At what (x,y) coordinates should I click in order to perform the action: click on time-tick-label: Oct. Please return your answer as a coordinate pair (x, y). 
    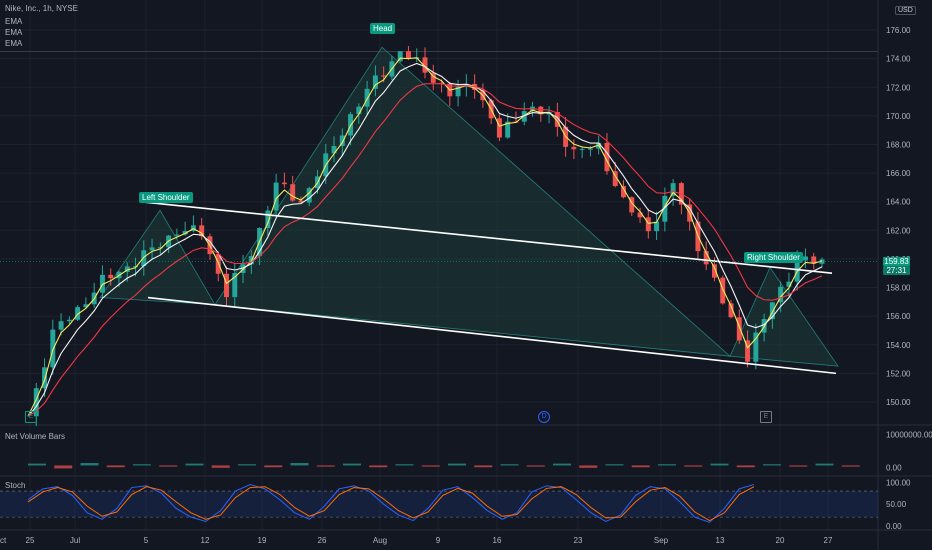
    Looking at the image, I should click on (3, 540).